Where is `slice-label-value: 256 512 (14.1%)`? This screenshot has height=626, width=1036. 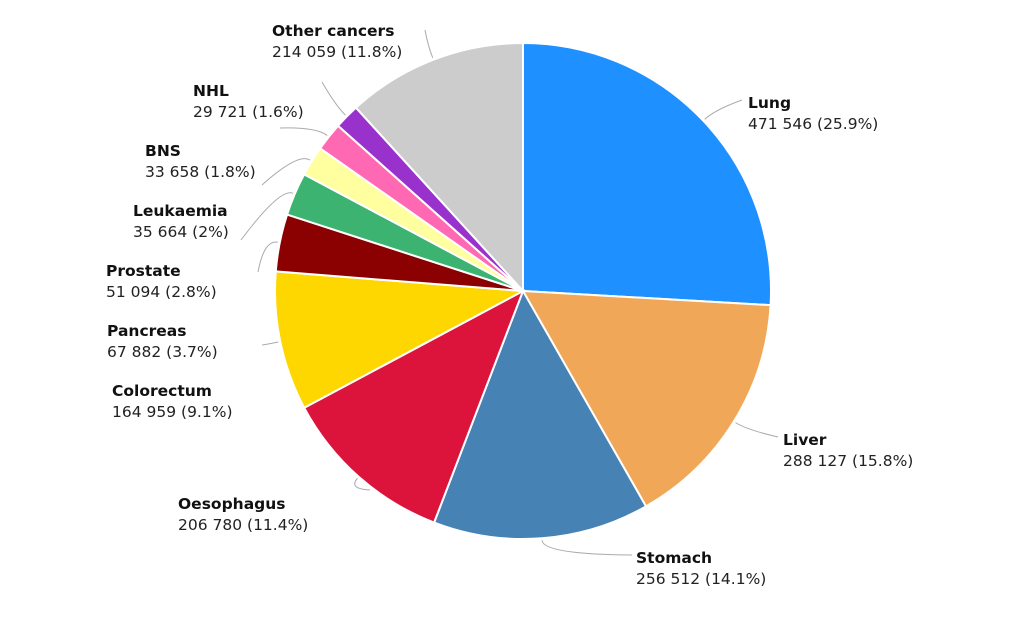
slice-label-value: 256 512 (14.1%) is located at coordinates (701, 579).